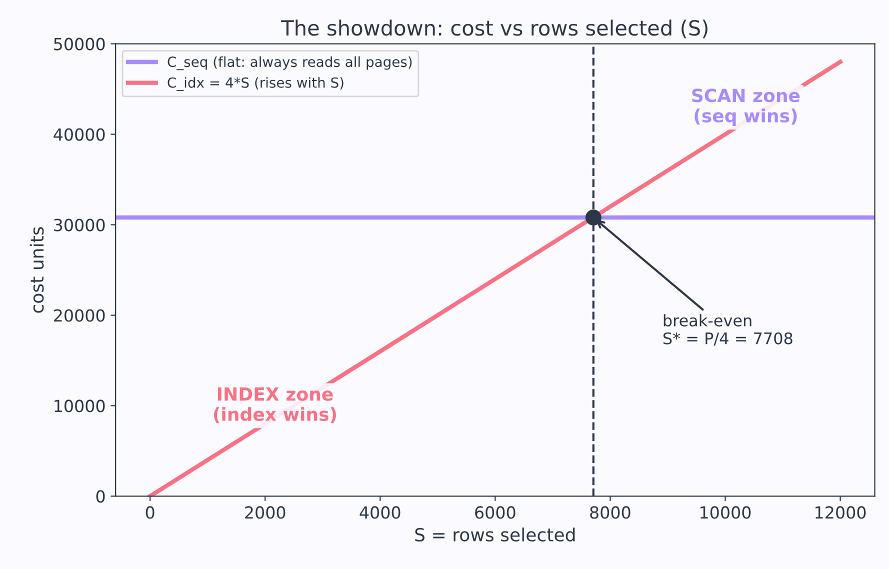  I want to click on y-tick-label: 0, so click(100, 496).